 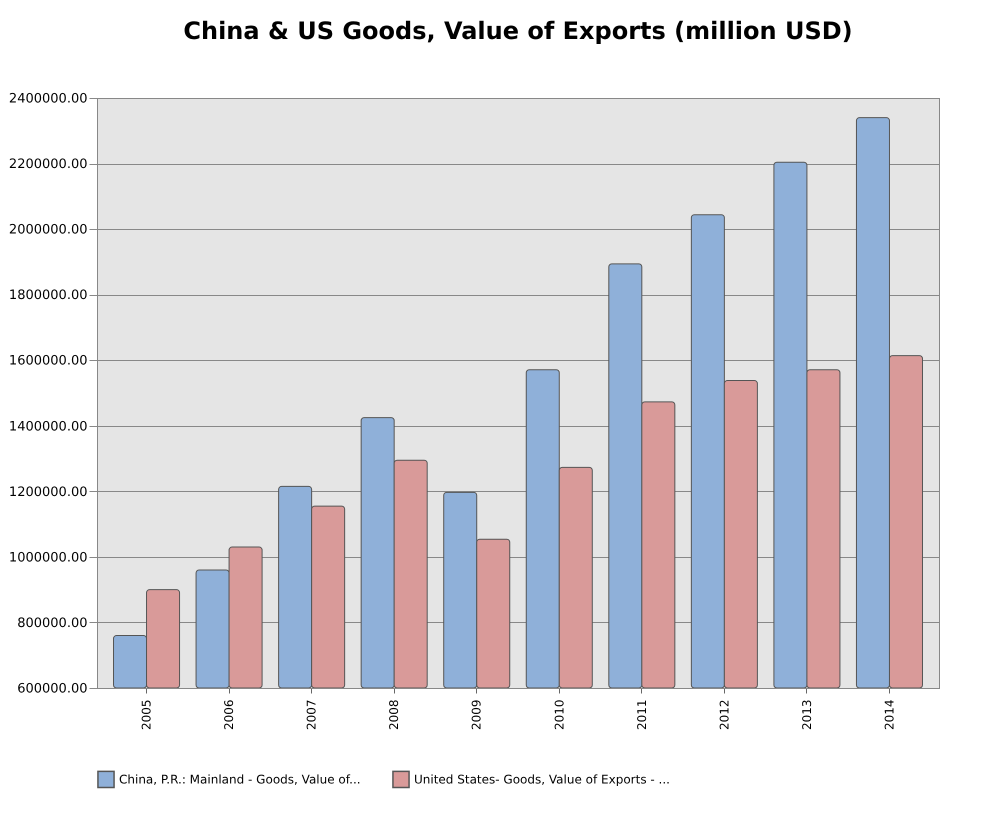 What do you see at coordinates (48, 492) in the screenshot?
I see `y-tick-label: 1200000.00` at bounding box center [48, 492].